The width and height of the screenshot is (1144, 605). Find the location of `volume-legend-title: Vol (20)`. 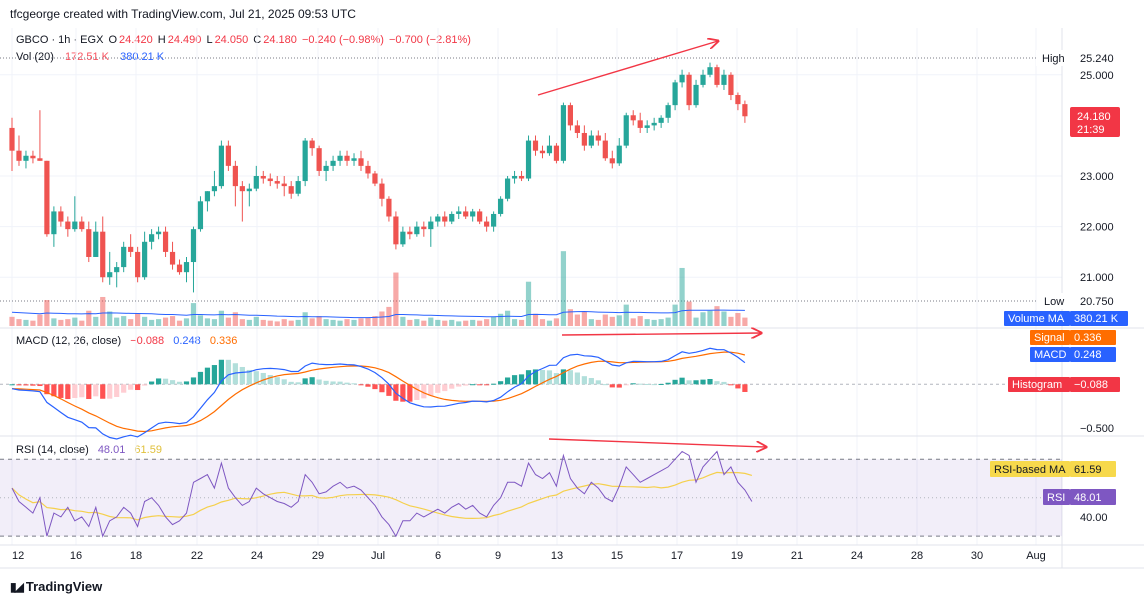

volume-legend-title: Vol (20) is located at coordinates (35, 57).